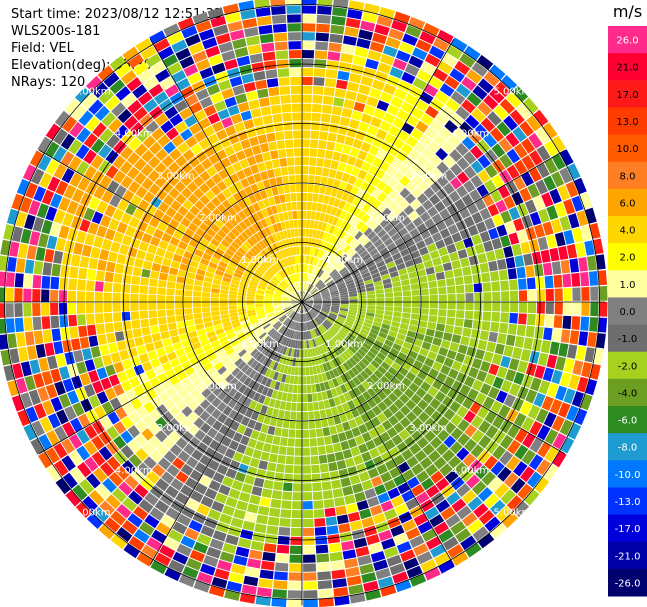  What do you see at coordinates (627, 148) in the screenshot?
I see `colorbar-swatch` at bounding box center [627, 148].